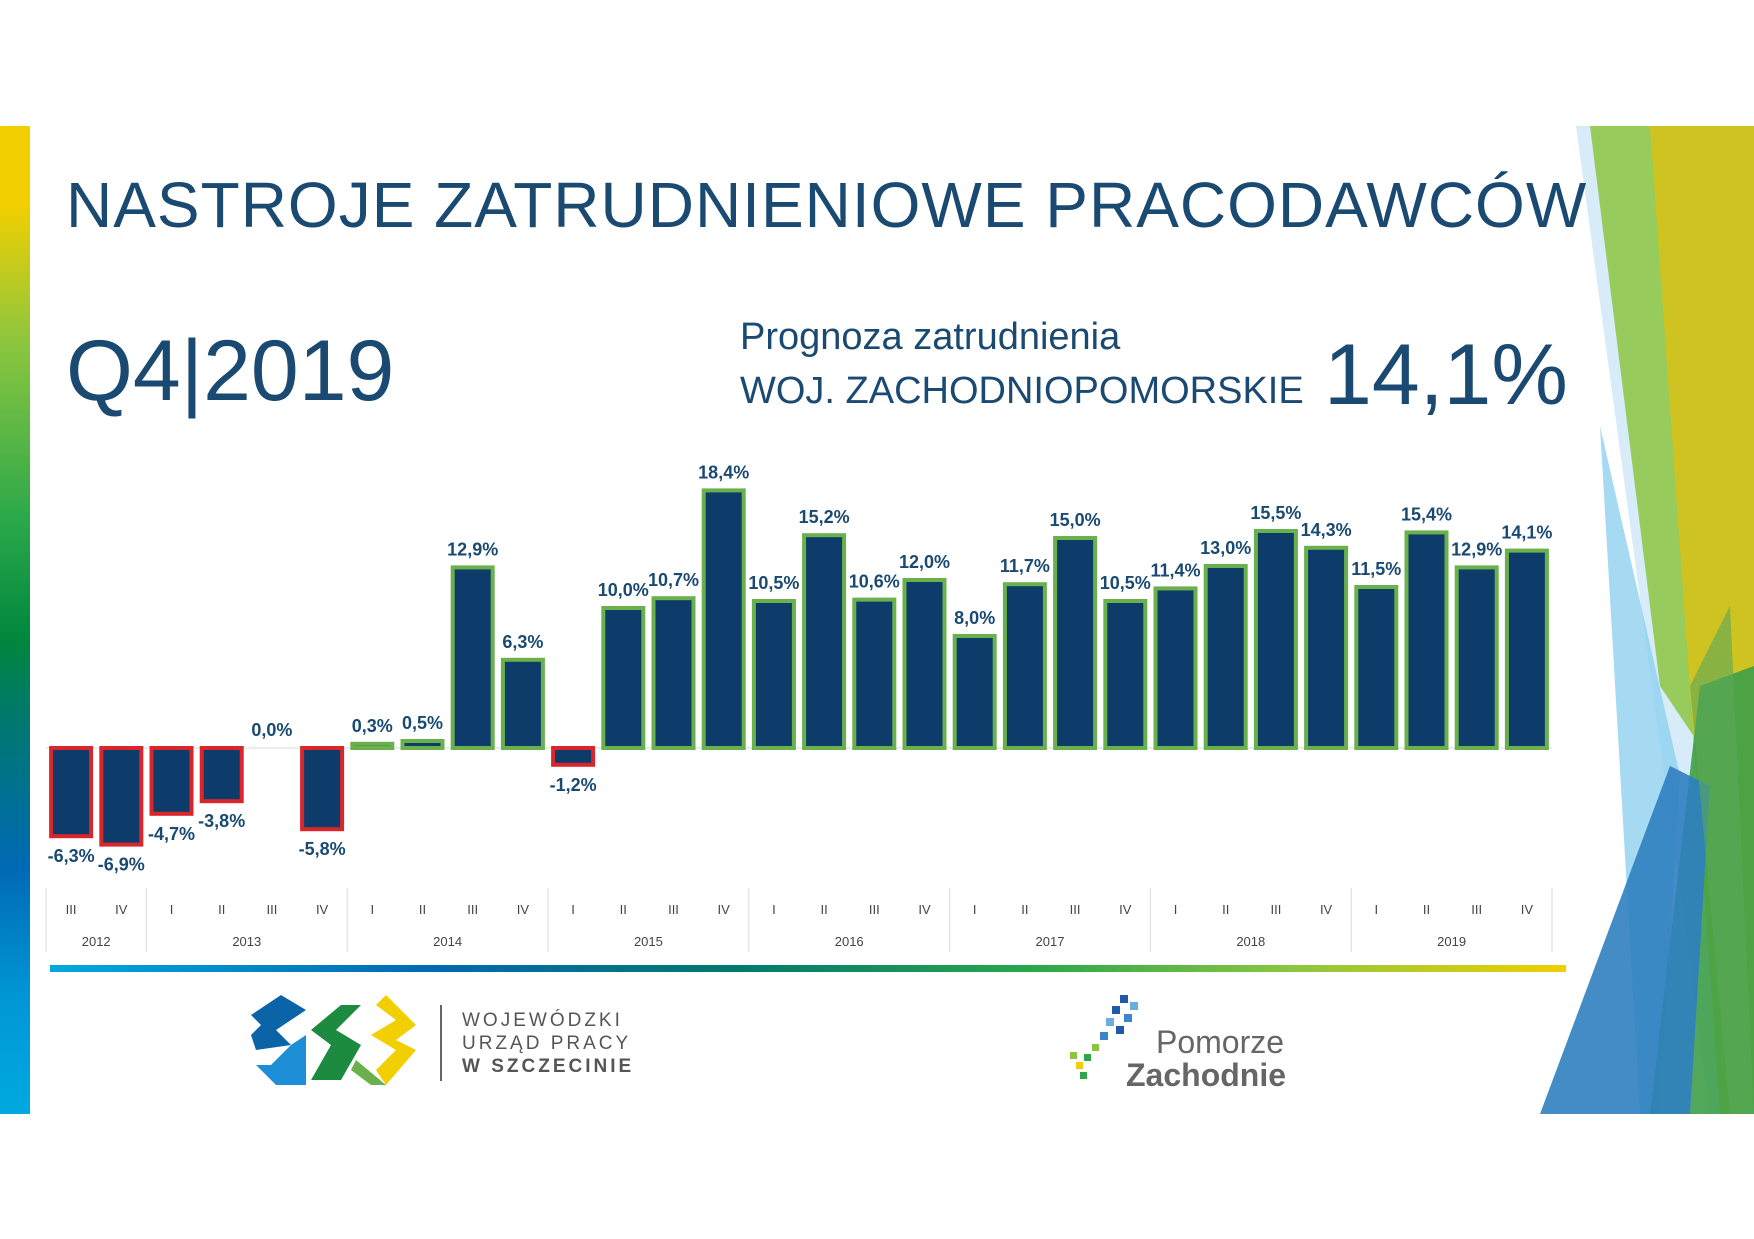 The width and height of the screenshot is (1754, 1239). What do you see at coordinates (447, 941) in the screenshot?
I see `year-tick-2014: 2014` at bounding box center [447, 941].